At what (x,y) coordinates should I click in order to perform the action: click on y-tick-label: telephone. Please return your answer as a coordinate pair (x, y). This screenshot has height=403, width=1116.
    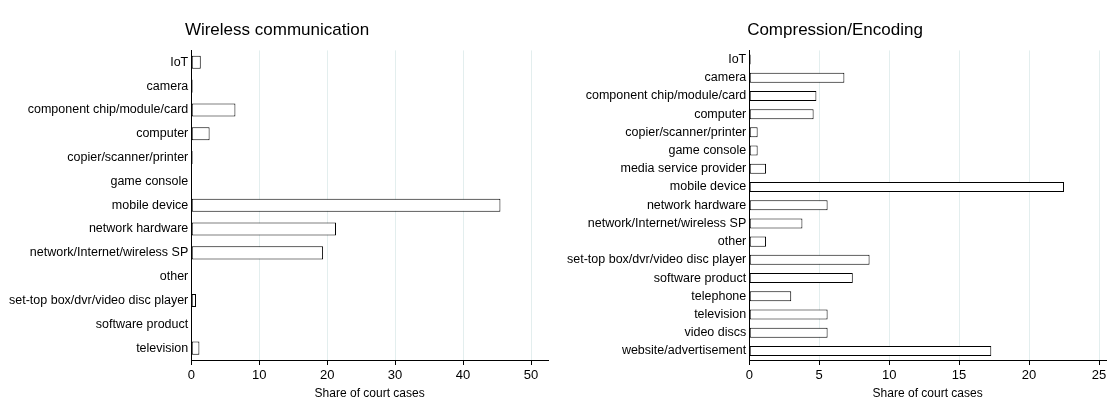
    Looking at the image, I should click on (719, 295).